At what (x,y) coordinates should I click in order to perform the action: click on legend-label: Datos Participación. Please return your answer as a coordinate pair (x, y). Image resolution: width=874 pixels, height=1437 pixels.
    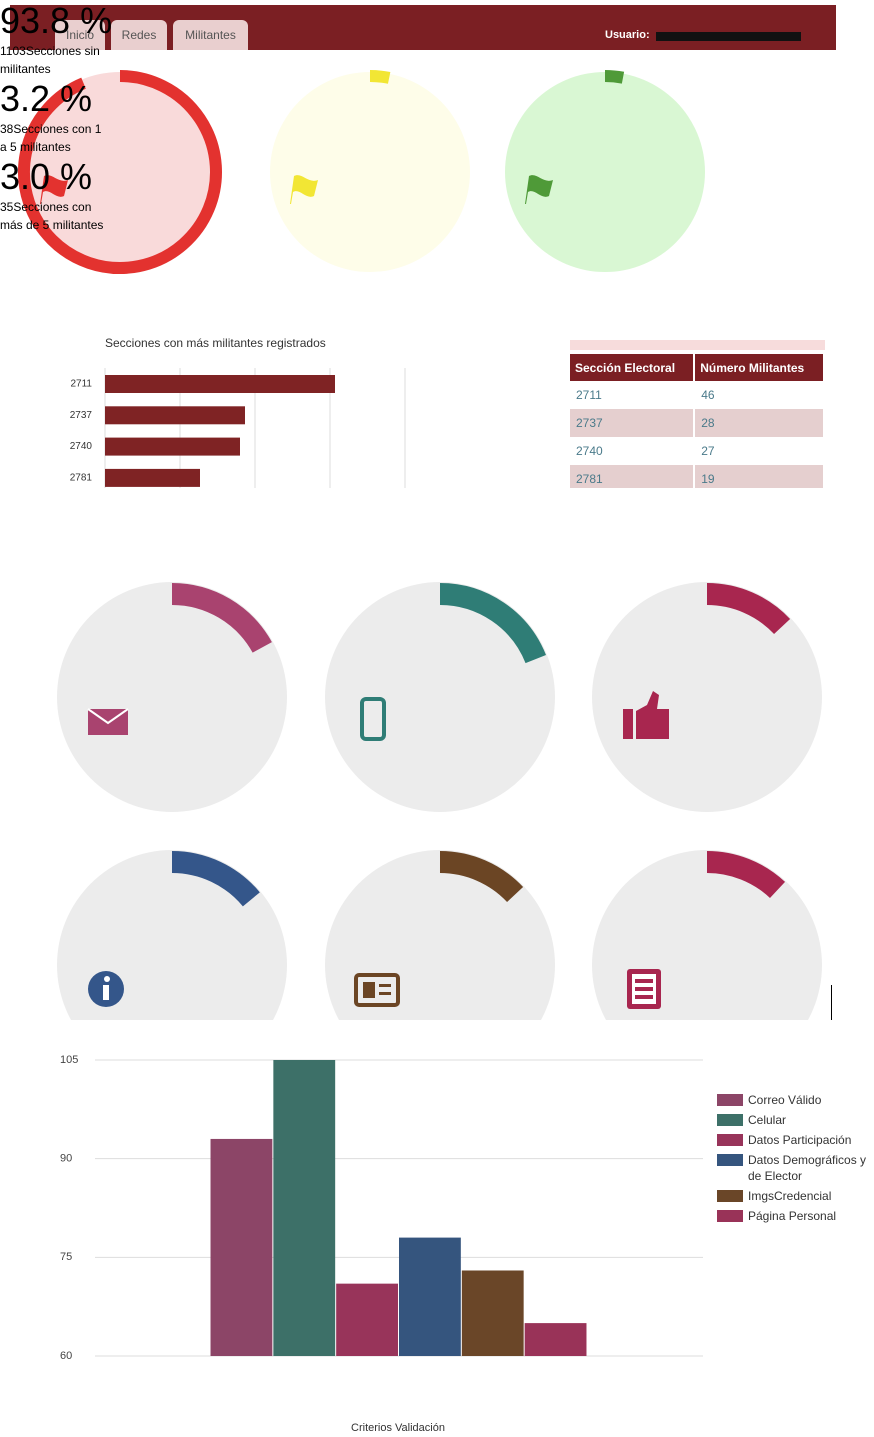
    Looking at the image, I should click on (800, 1140).